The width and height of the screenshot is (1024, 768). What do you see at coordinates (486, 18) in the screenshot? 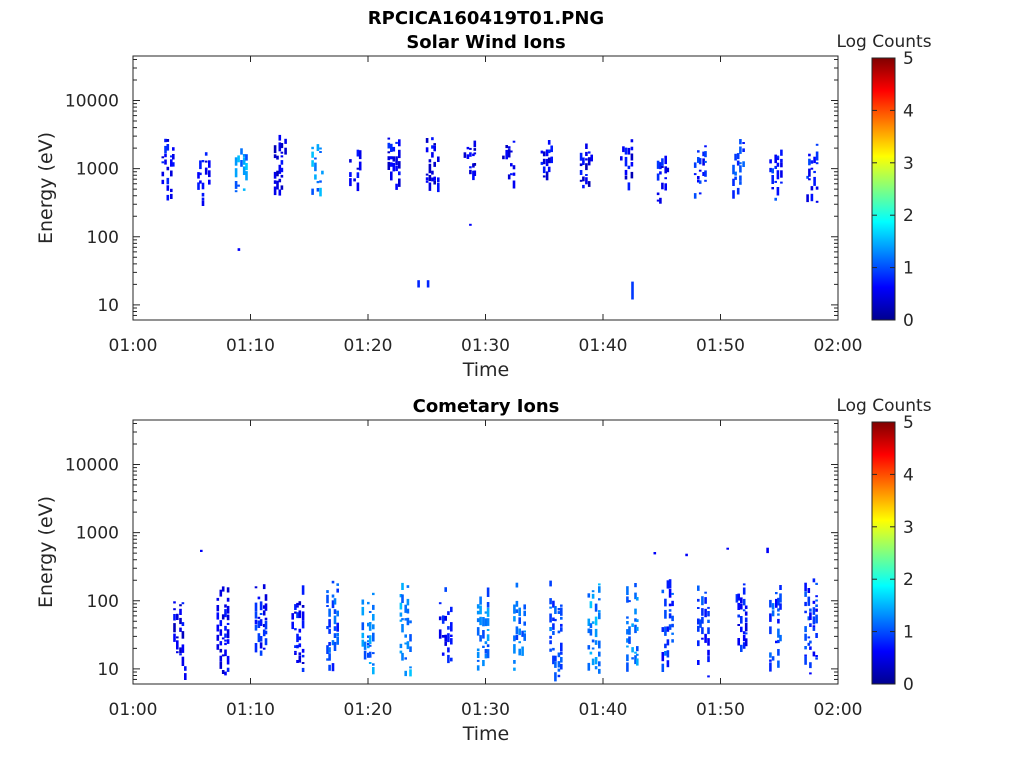
I see `figure-title: RPCICA160419T01.PNG` at bounding box center [486, 18].